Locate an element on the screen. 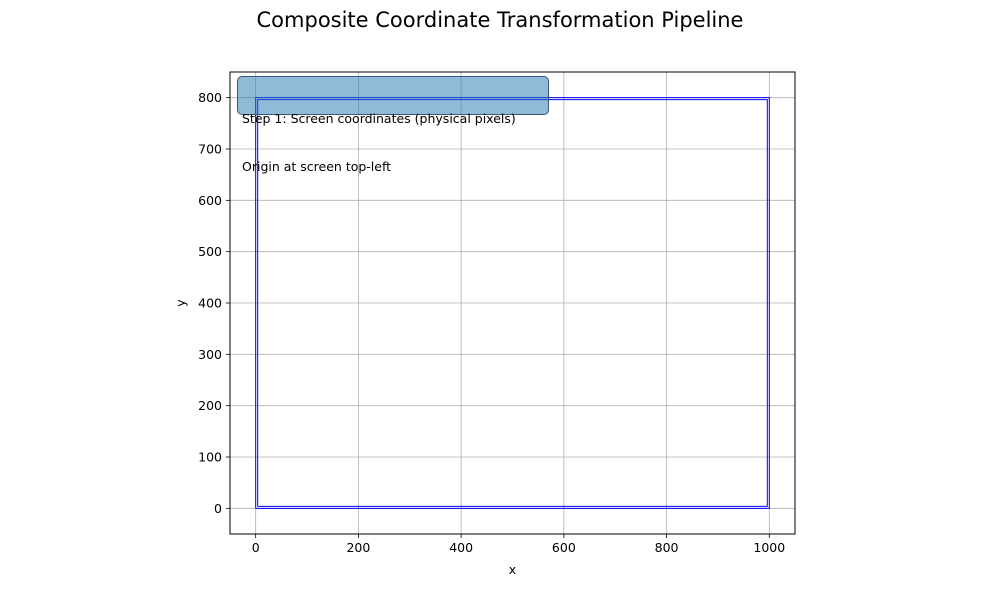 This screenshot has height=600, width=1000. x-axis-label: x is located at coordinates (512, 569).